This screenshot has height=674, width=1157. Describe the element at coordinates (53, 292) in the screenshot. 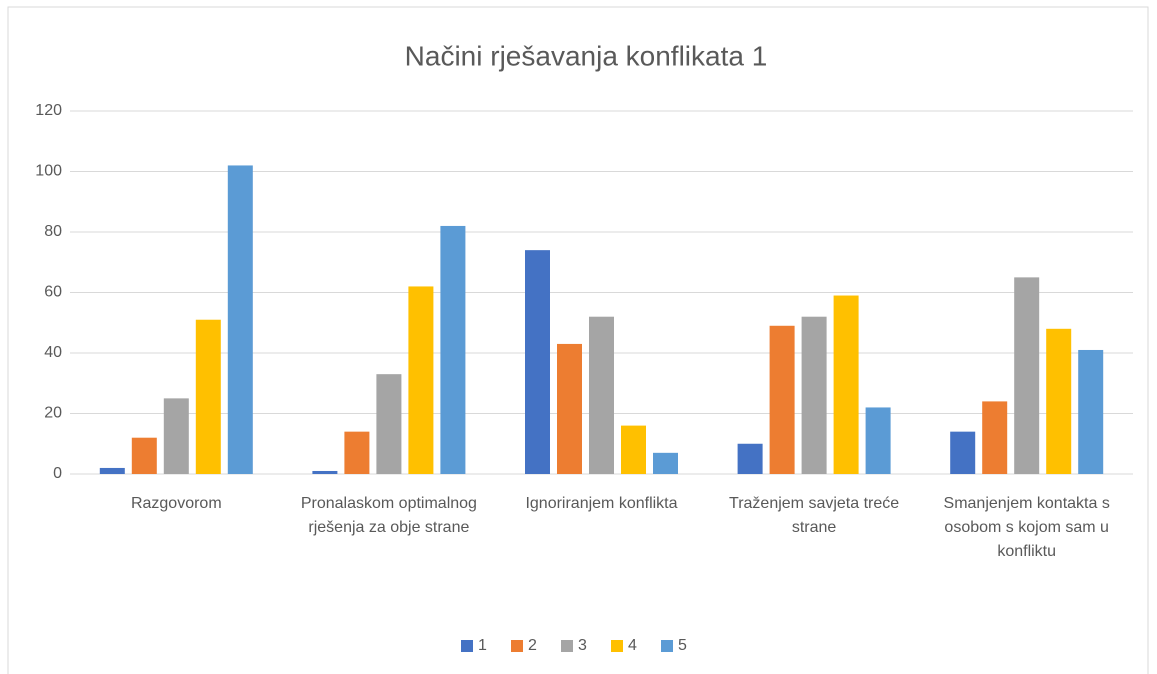

I see `y-tick-label: 60` at that location.